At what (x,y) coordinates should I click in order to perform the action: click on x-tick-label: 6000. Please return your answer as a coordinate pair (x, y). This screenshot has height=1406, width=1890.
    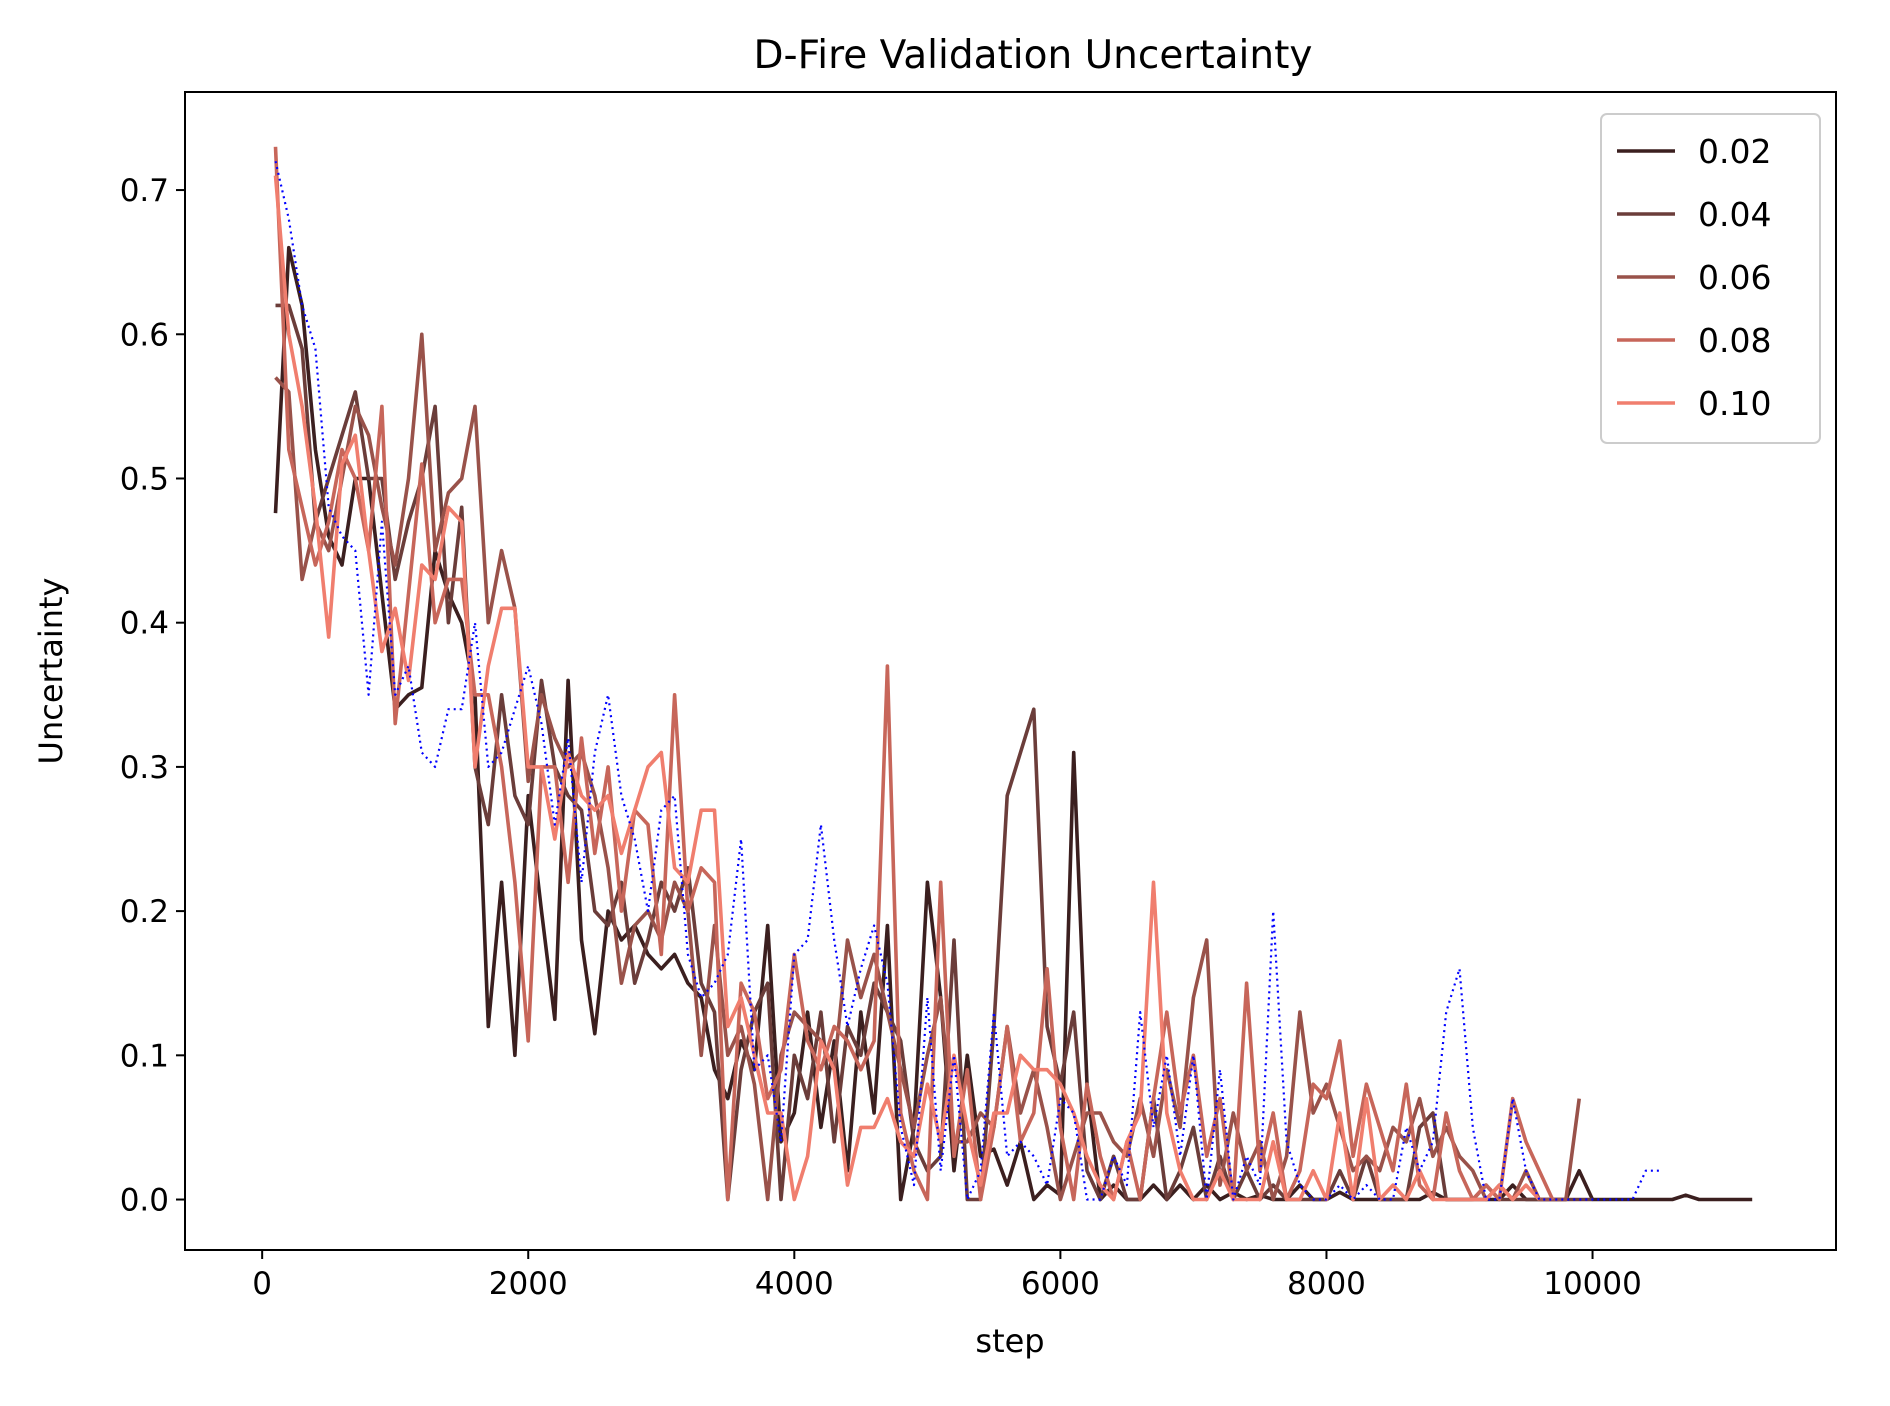
    Looking at the image, I should click on (1060, 1284).